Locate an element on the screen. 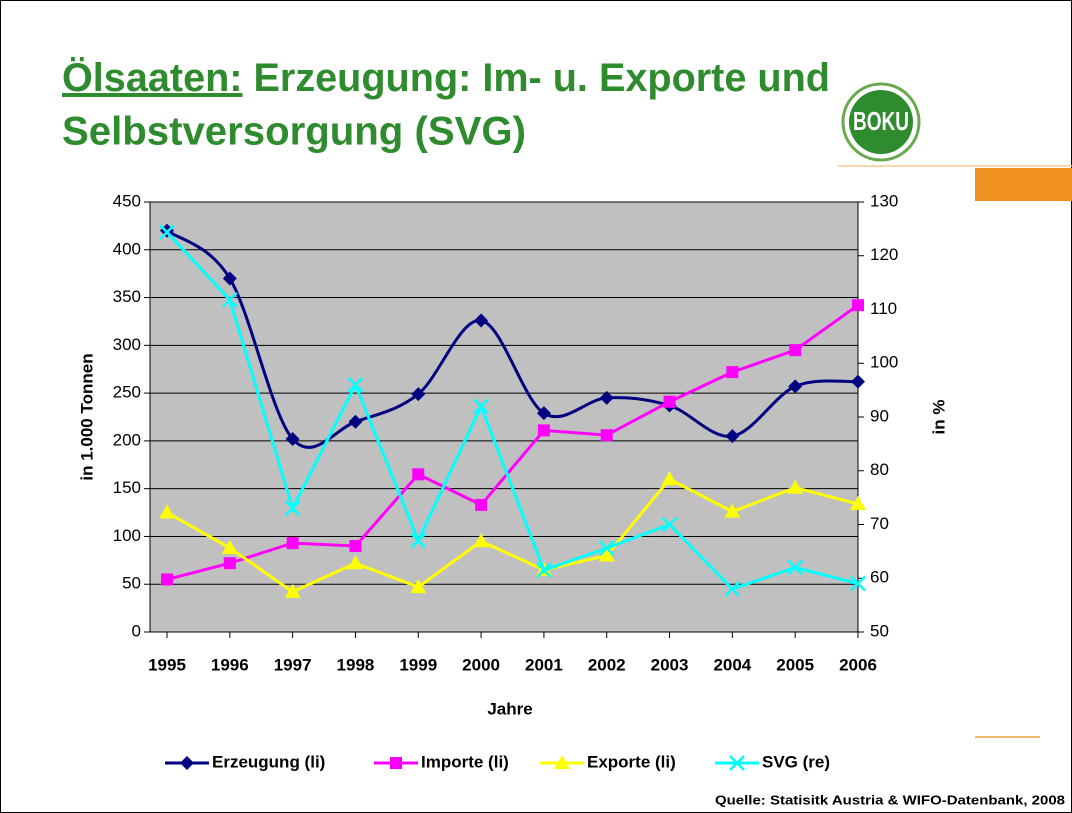 Image resolution: width=1072 pixels, height=813 pixels. x-tick-label: 2002 is located at coordinates (607, 664).